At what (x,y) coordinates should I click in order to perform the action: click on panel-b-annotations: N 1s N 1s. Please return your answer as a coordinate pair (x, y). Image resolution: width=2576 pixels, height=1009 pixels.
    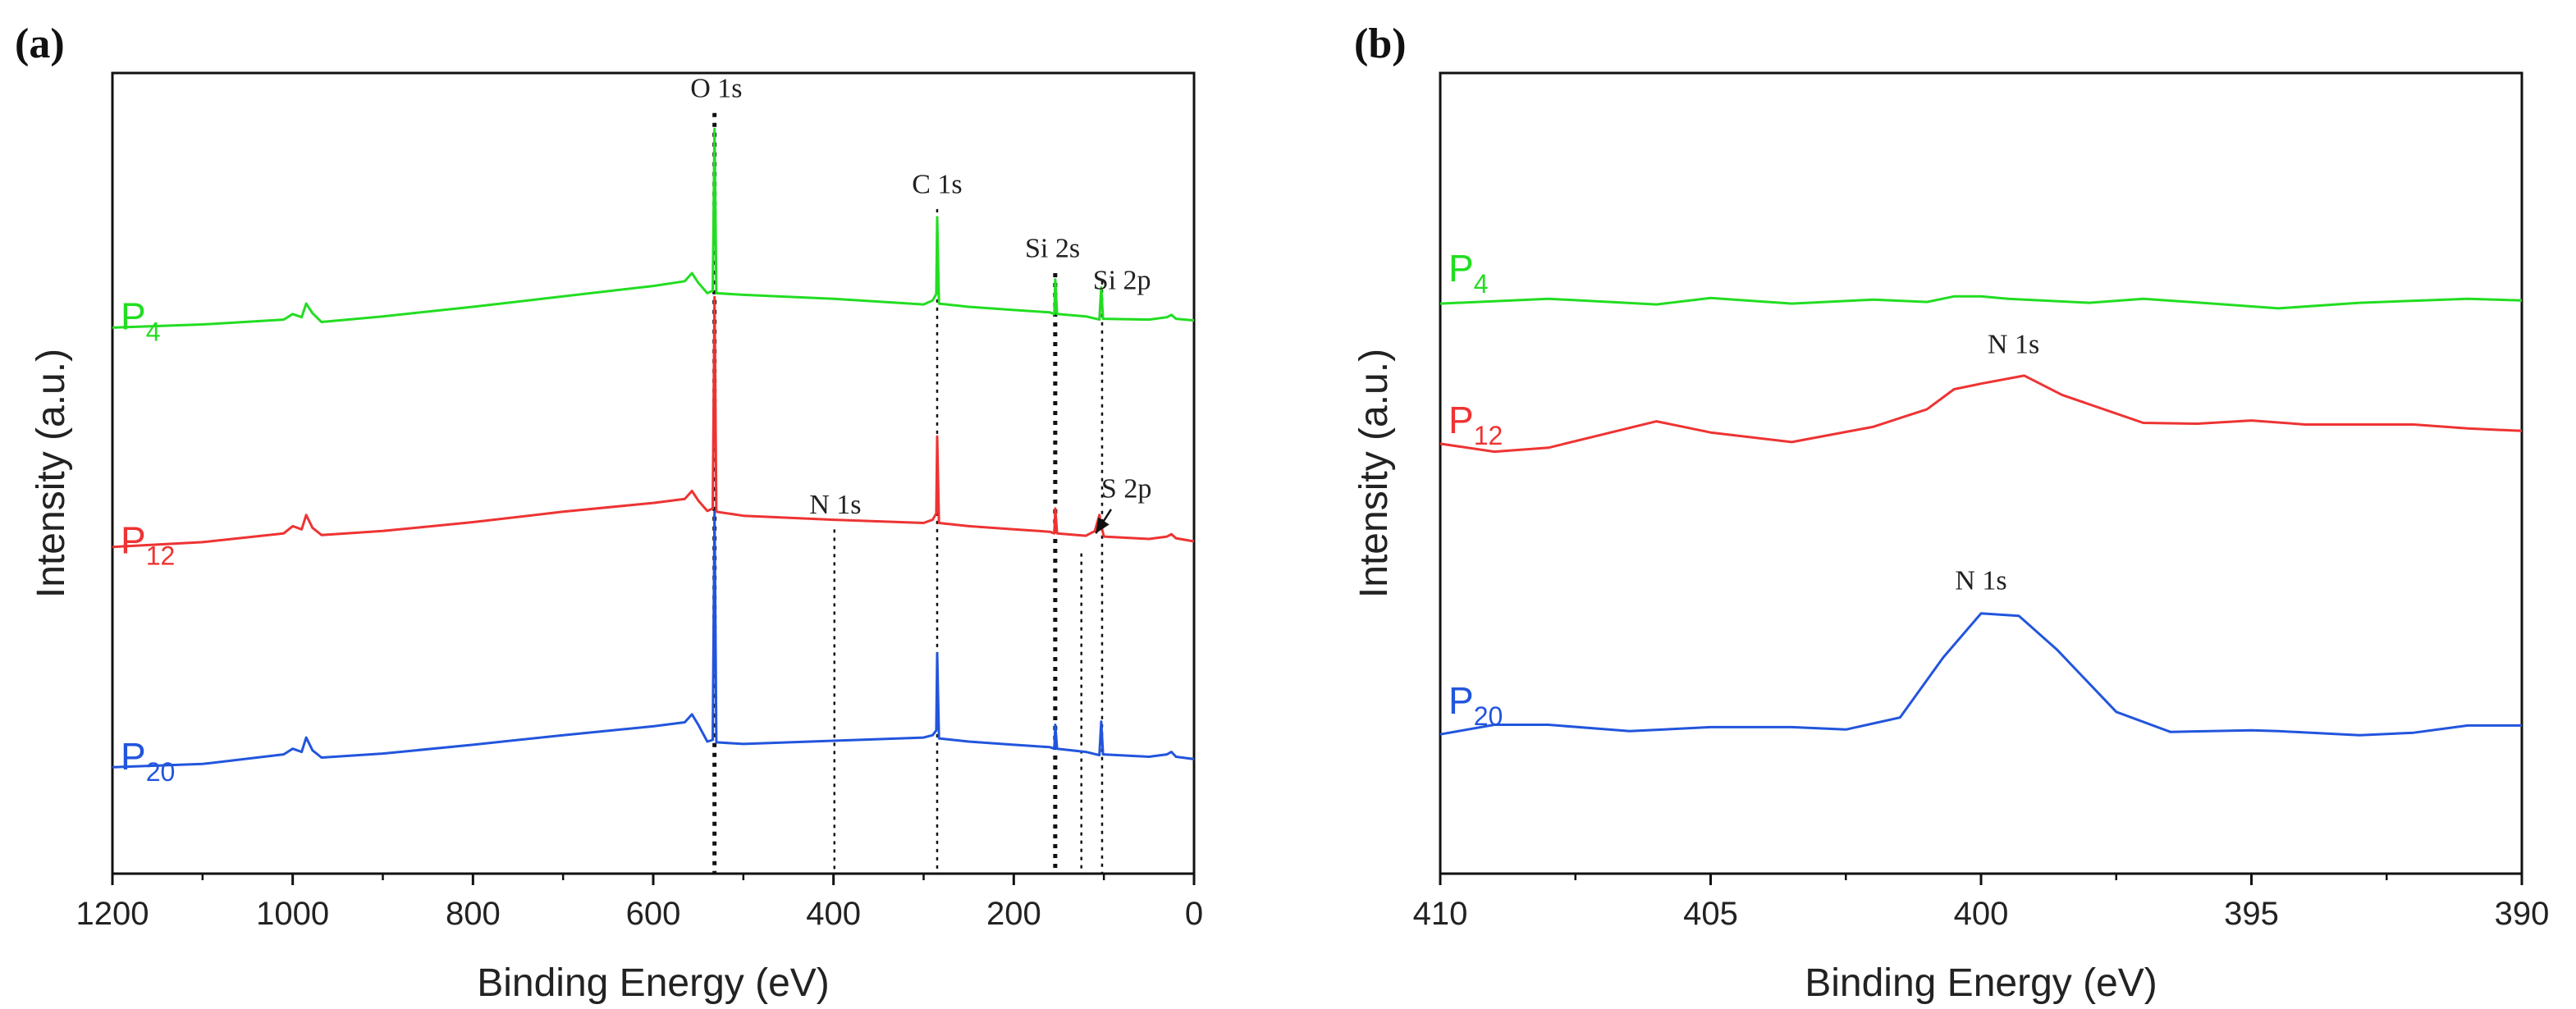
    Looking at the image, I should click on (1997, 463).